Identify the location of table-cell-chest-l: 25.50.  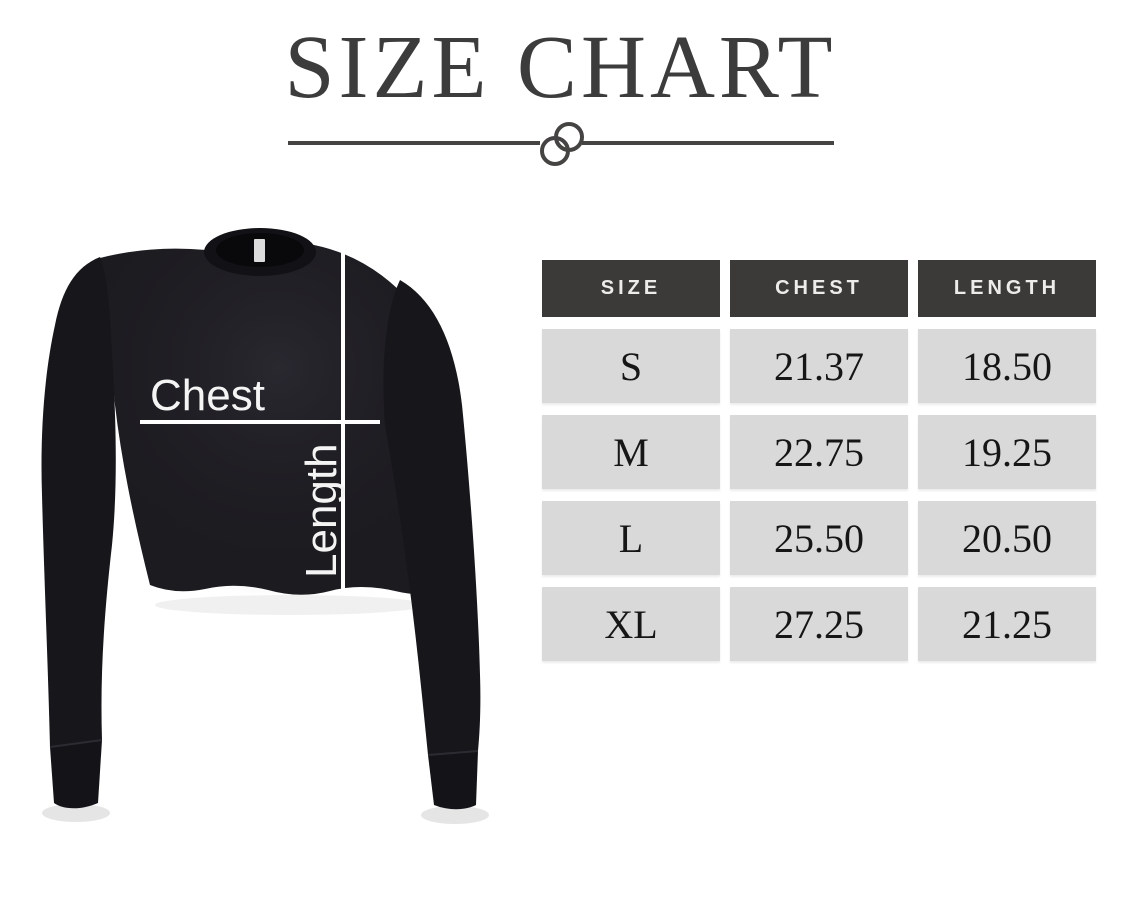
(819, 538).